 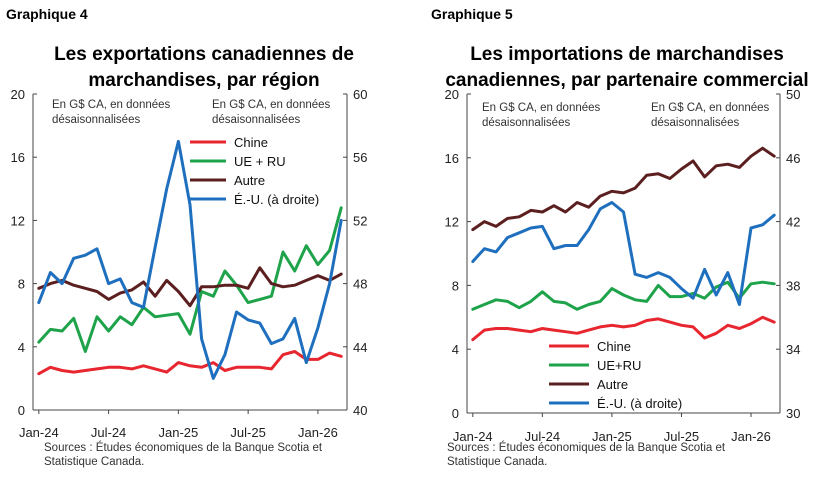 What do you see at coordinates (793, 94) in the screenshot?
I see `y-right-tick-label: 50` at bounding box center [793, 94].